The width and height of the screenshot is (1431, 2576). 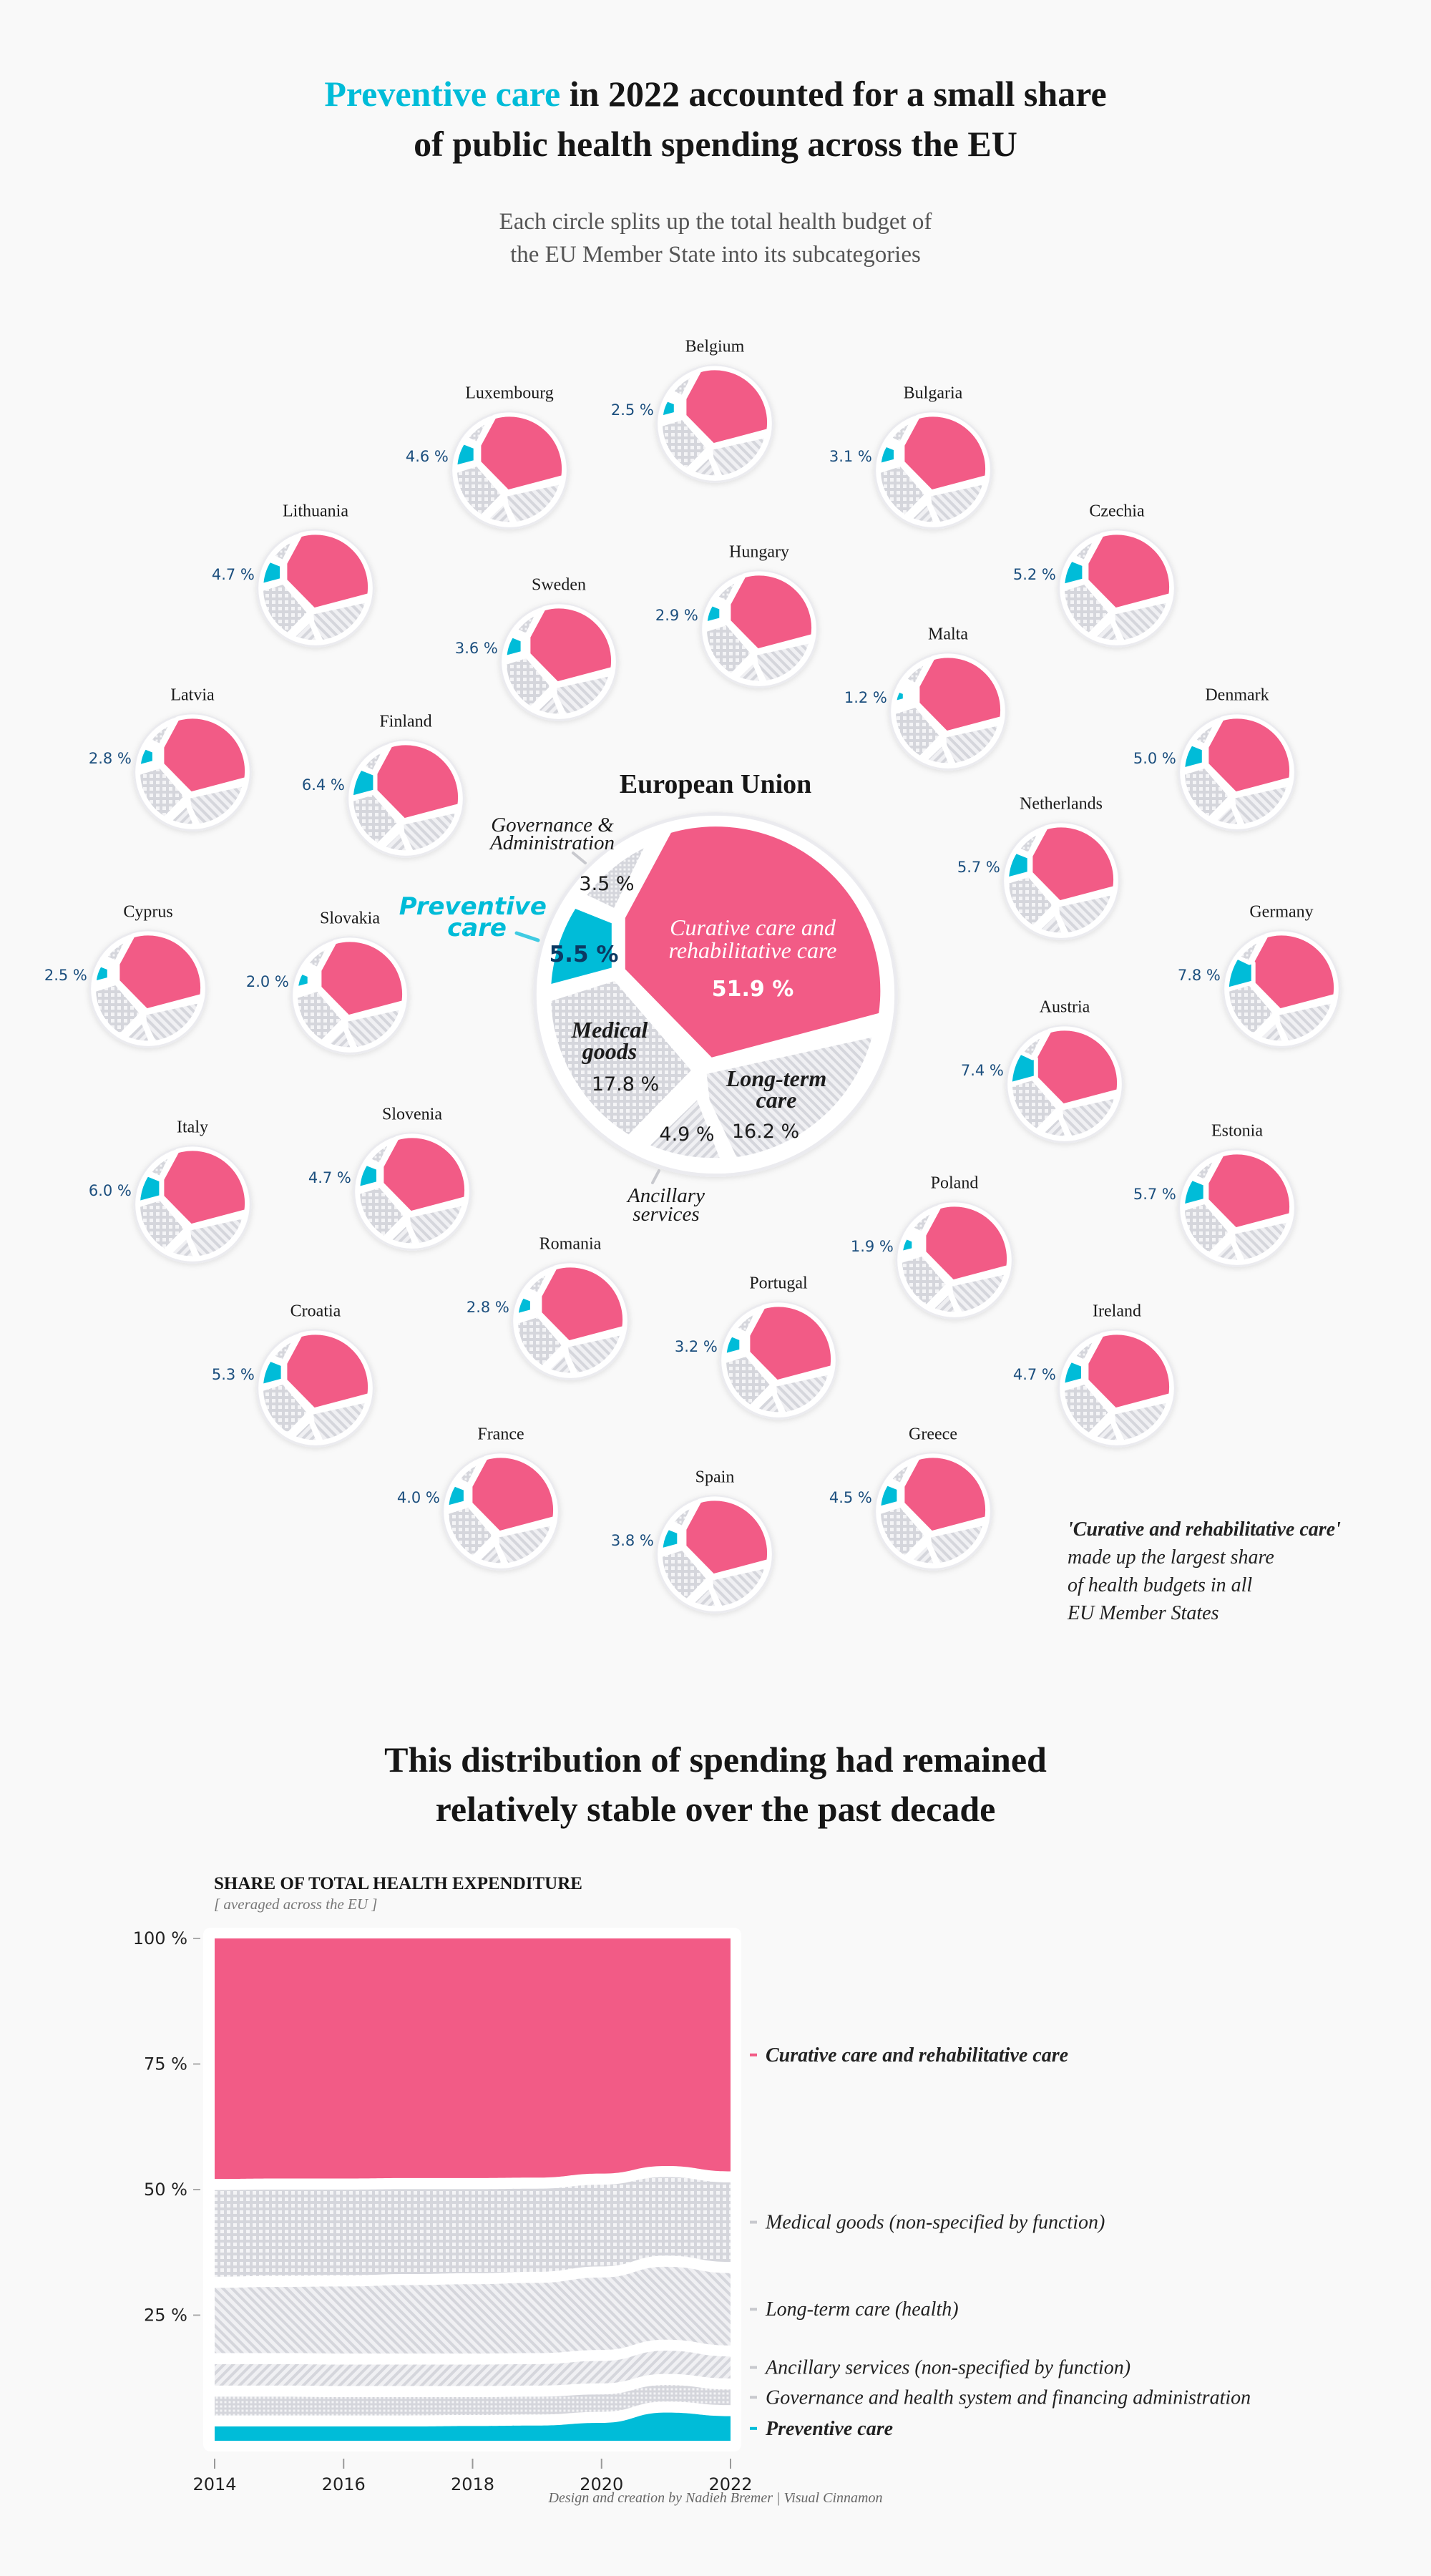 What do you see at coordinates (537, 648) in the screenshot?
I see `country-circle-sweden: Sweden 3.6 %` at bounding box center [537, 648].